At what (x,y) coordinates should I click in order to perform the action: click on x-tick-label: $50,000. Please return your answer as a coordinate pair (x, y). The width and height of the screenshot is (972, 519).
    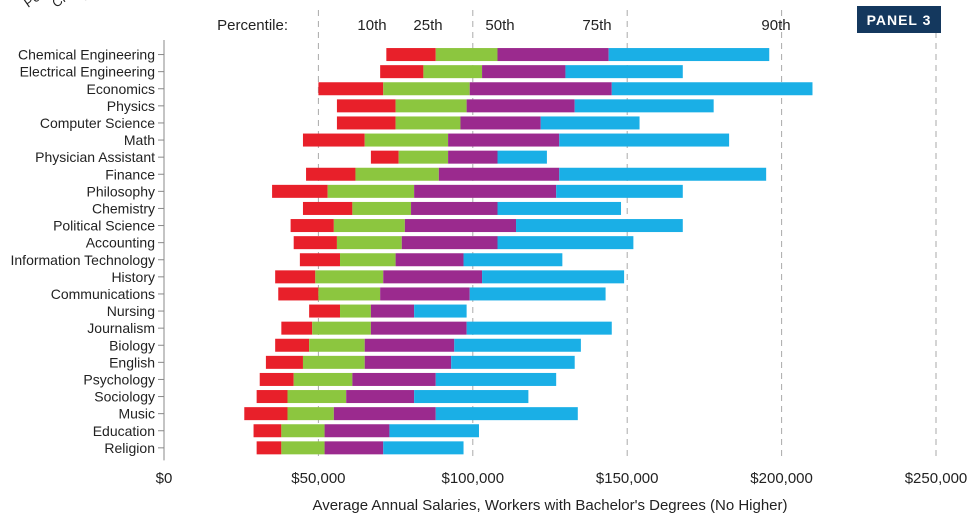
    Looking at the image, I should click on (318, 478).